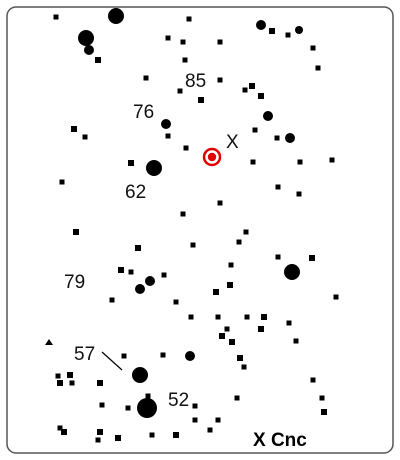 The width and height of the screenshot is (400, 460). I want to click on magnitude-label-85: 85, so click(195, 81).